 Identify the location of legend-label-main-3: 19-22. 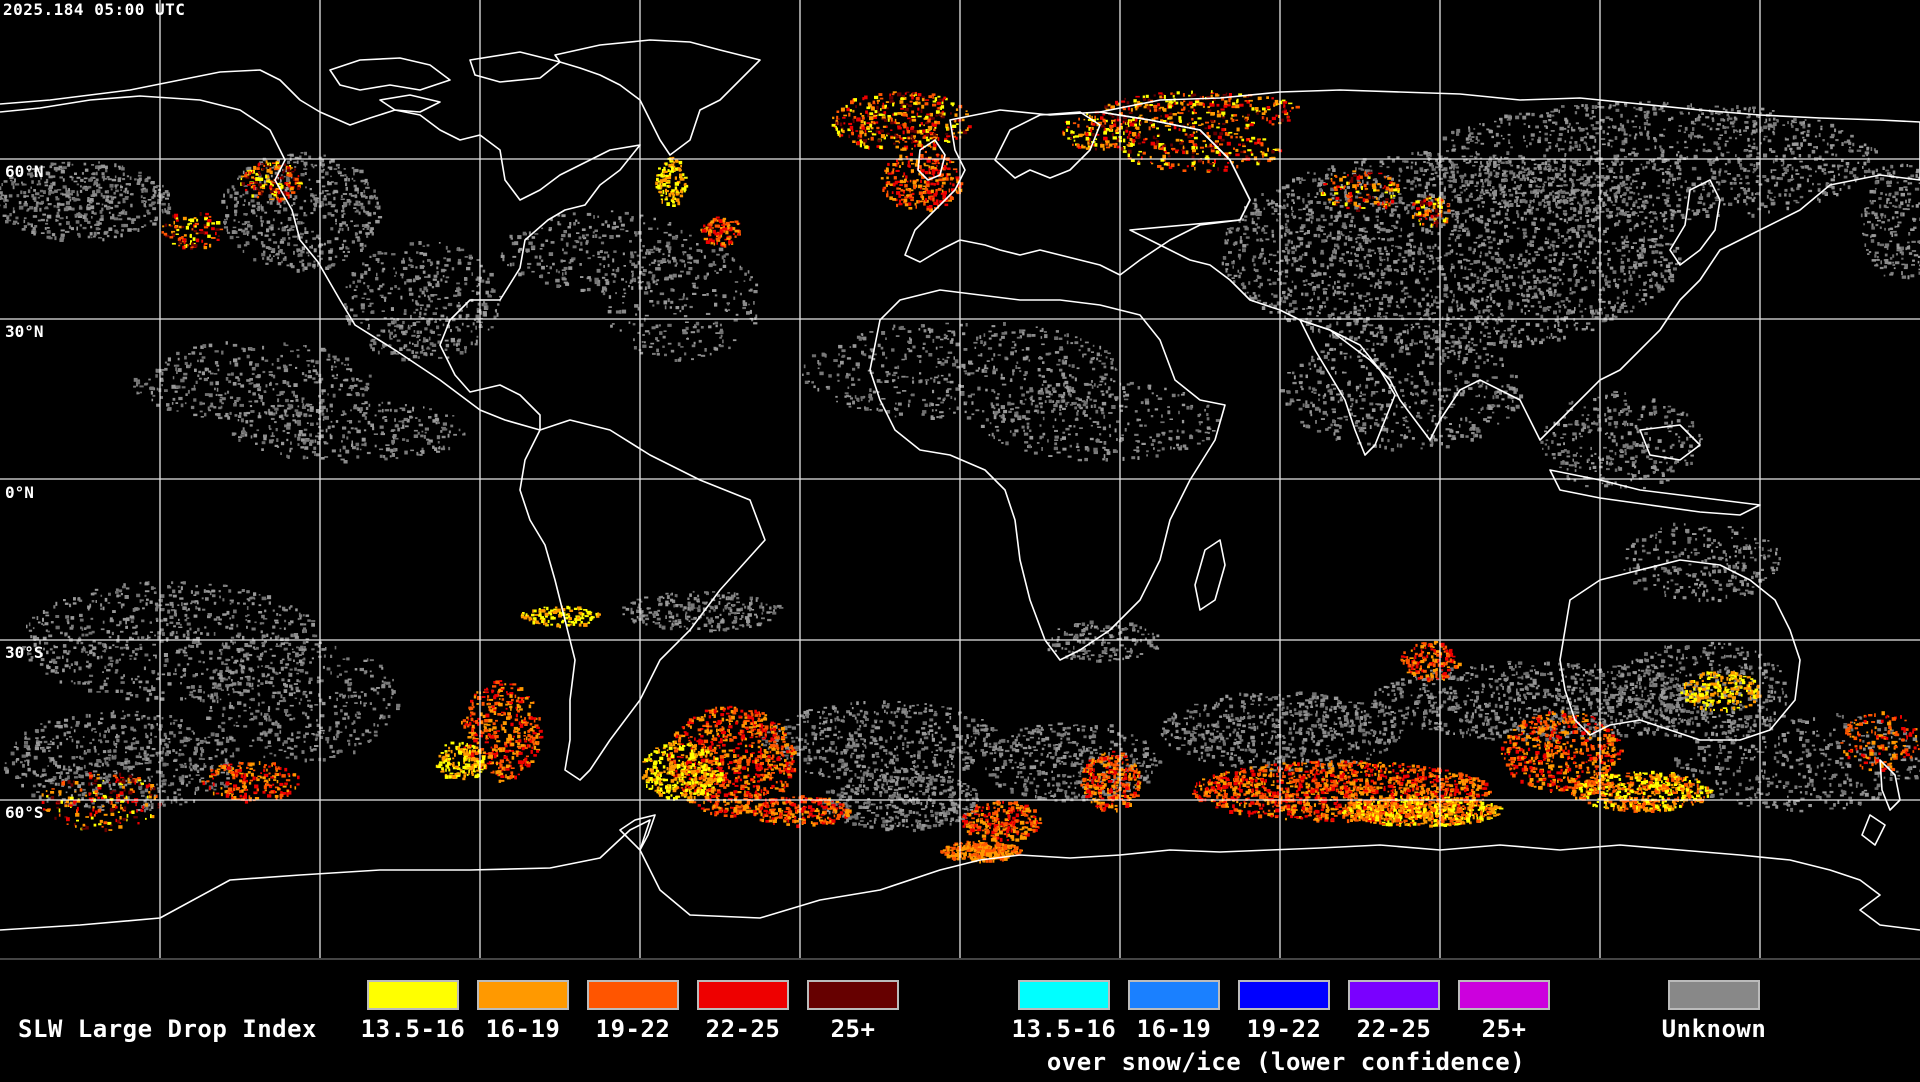
(633, 1029).